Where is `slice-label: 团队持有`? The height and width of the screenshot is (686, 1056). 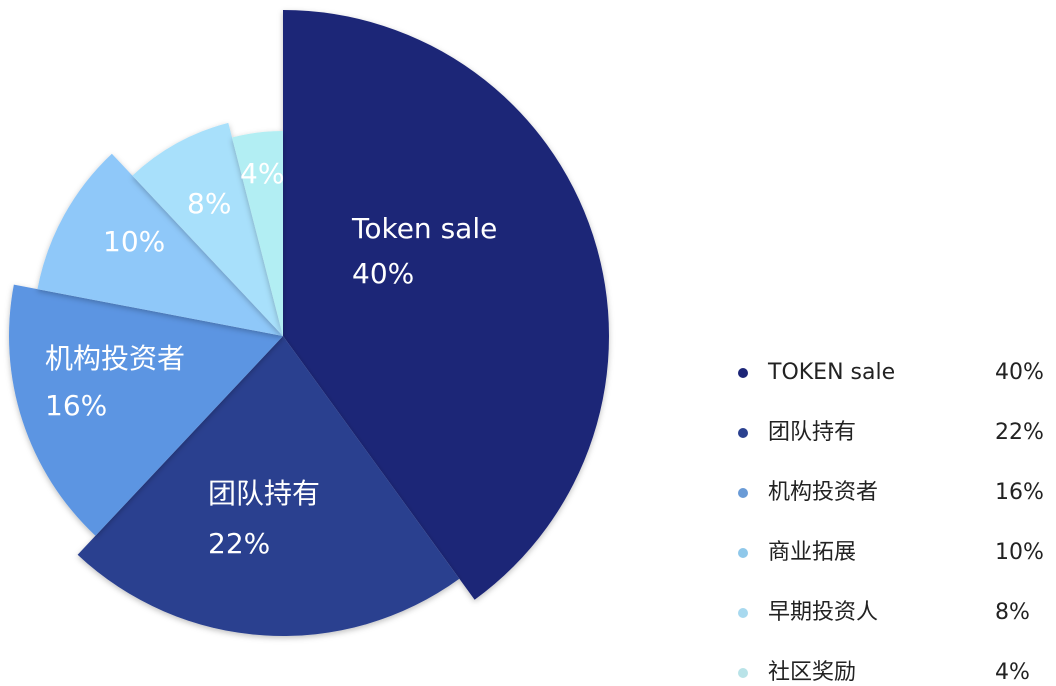
slice-label: 团队持有 is located at coordinates (264, 493).